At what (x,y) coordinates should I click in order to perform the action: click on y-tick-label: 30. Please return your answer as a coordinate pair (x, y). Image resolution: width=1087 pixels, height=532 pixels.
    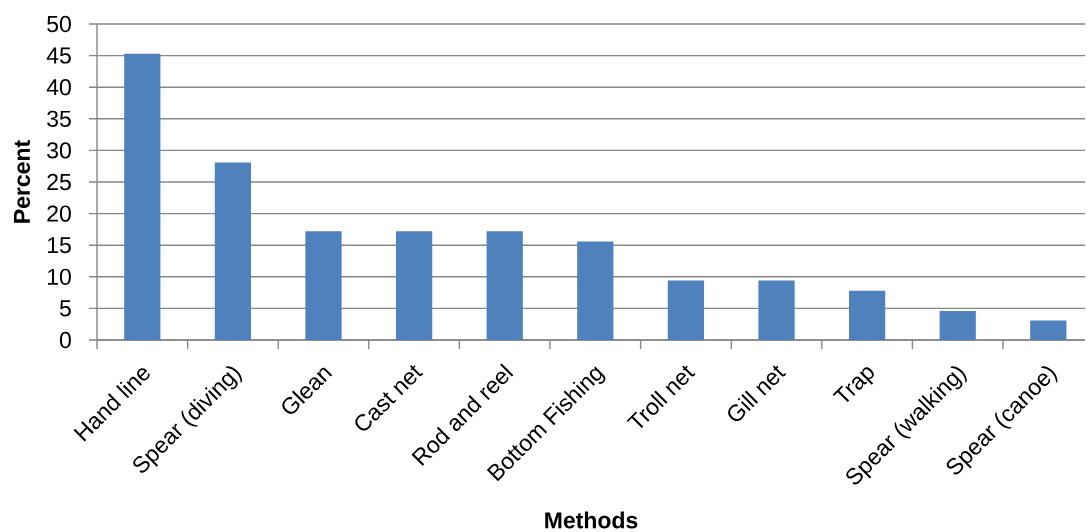
    Looking at the image, I should click on (59, 150).